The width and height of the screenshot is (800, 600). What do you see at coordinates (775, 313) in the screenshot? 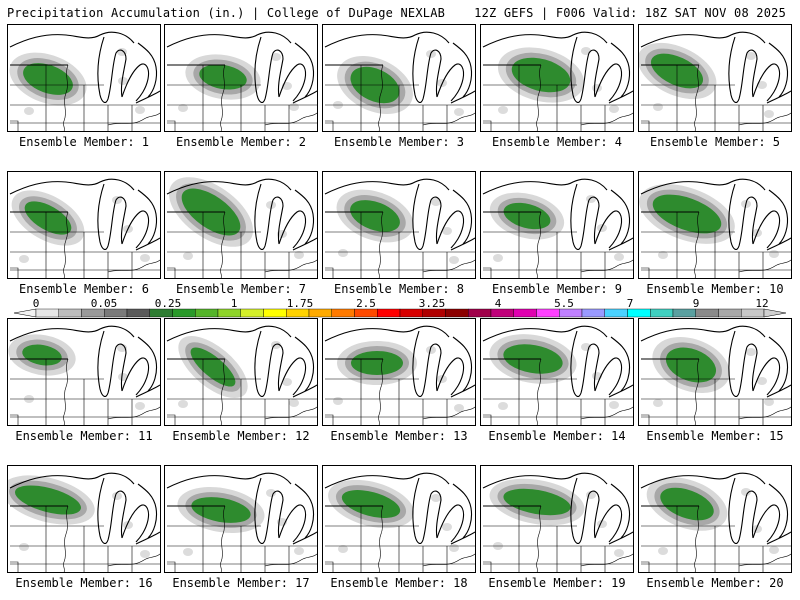
I see `colorbar-max-arrow` at bounding box center [775, 313].